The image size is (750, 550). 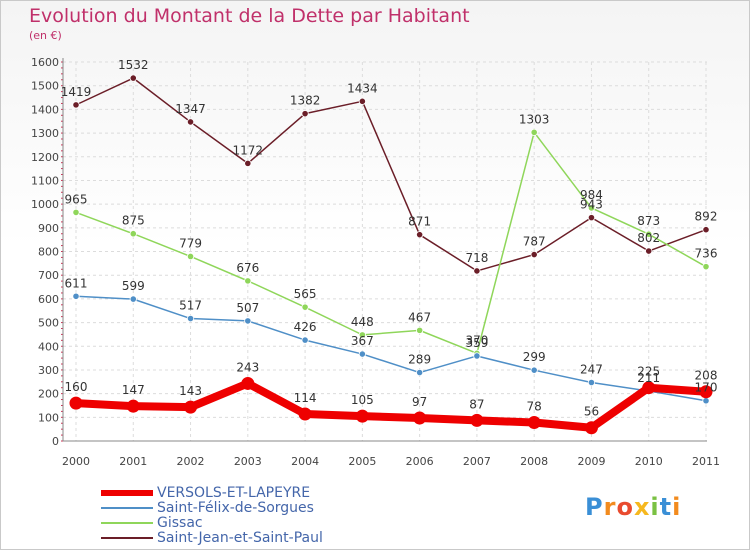 What do you see at coordinates (76, 92) in the screenshot?
I see `data-label-saint-jean-et-saint-paul: 1419` at bounding box center [76, 92].